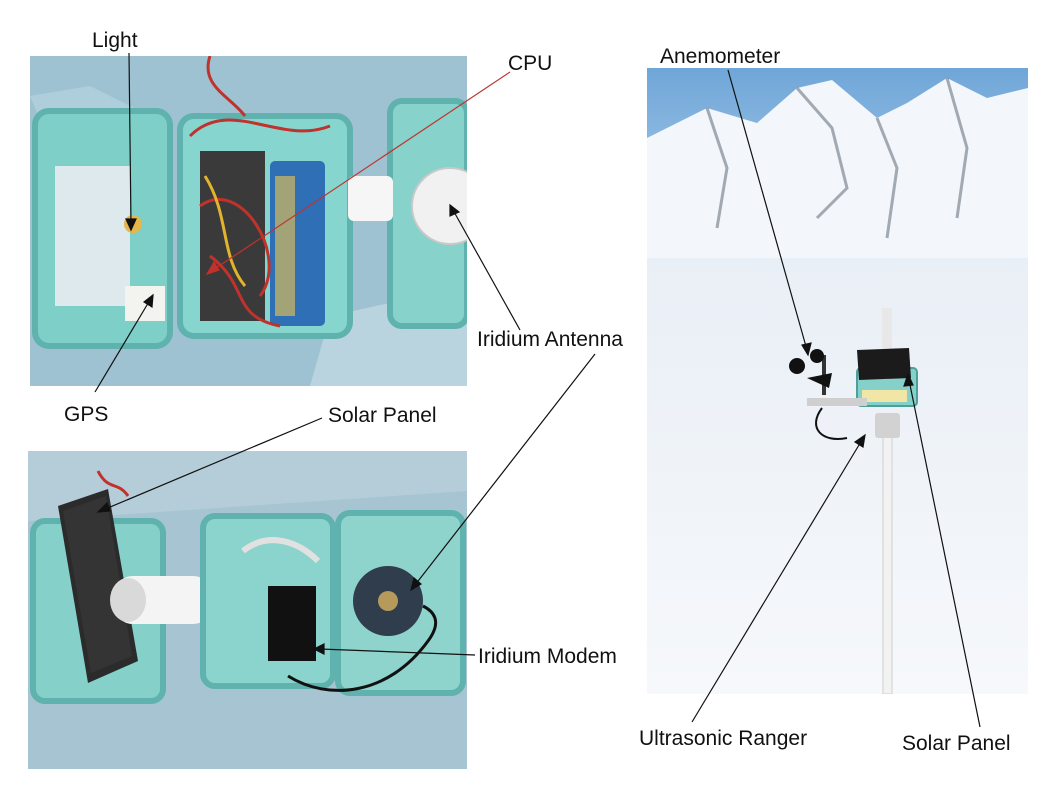 The width and height of the screenshot is (1058, 794). I want to click on cpu-arrowhead, so click(212, 268).